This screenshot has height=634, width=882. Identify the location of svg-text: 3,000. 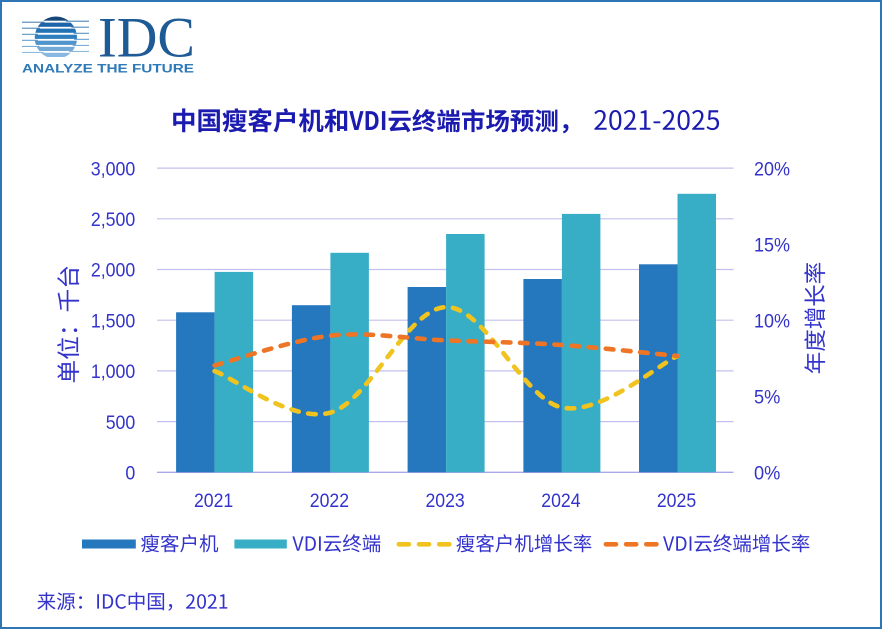
(113, 169).